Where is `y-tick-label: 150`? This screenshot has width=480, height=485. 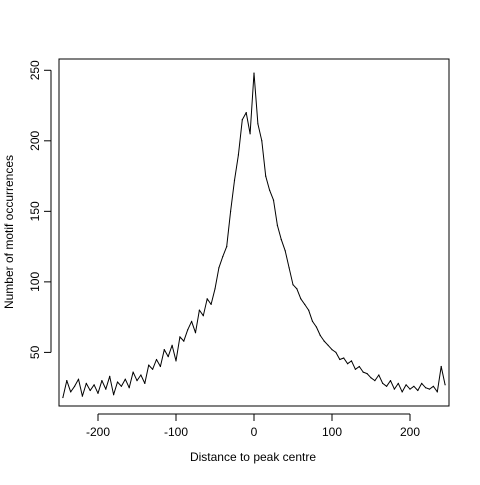
y-tick-label: 150 is located at coordinates (35, 211).